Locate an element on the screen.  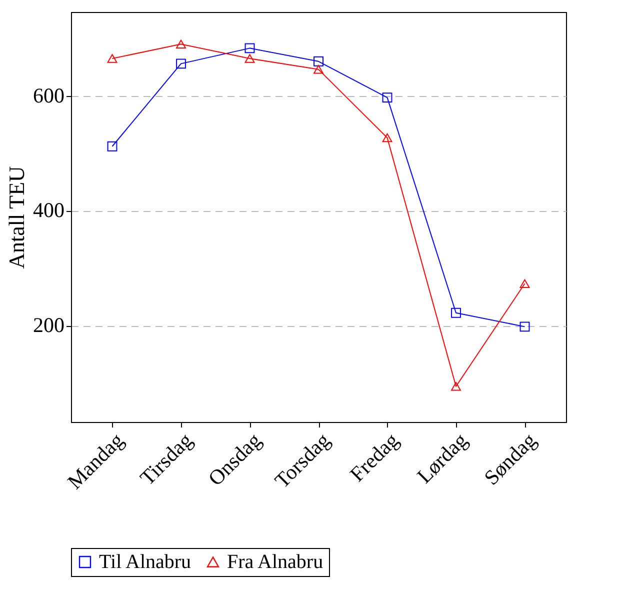
y-tick-label: 200 is located at coordinates (48, 325).